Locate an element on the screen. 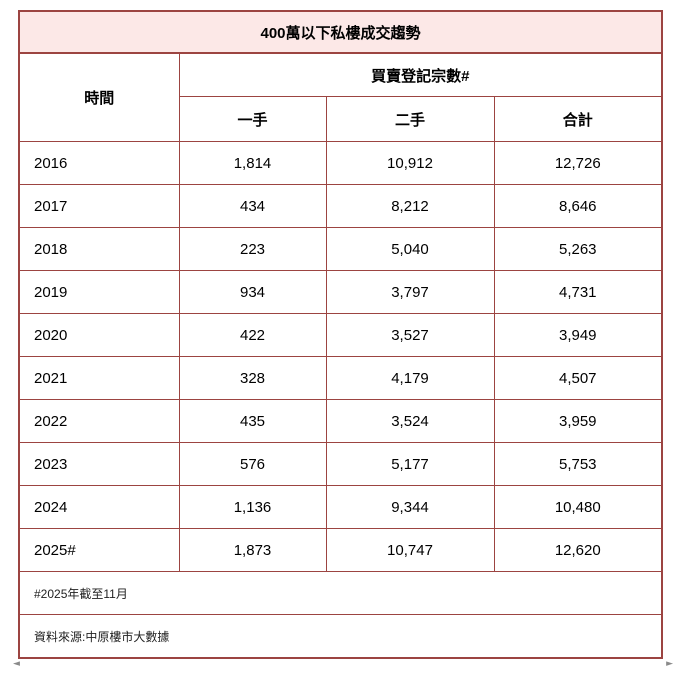 This screenshot has width=681, height=678. sub-header-row: 一手 二手 合計 is located at coordinates (341, 119).